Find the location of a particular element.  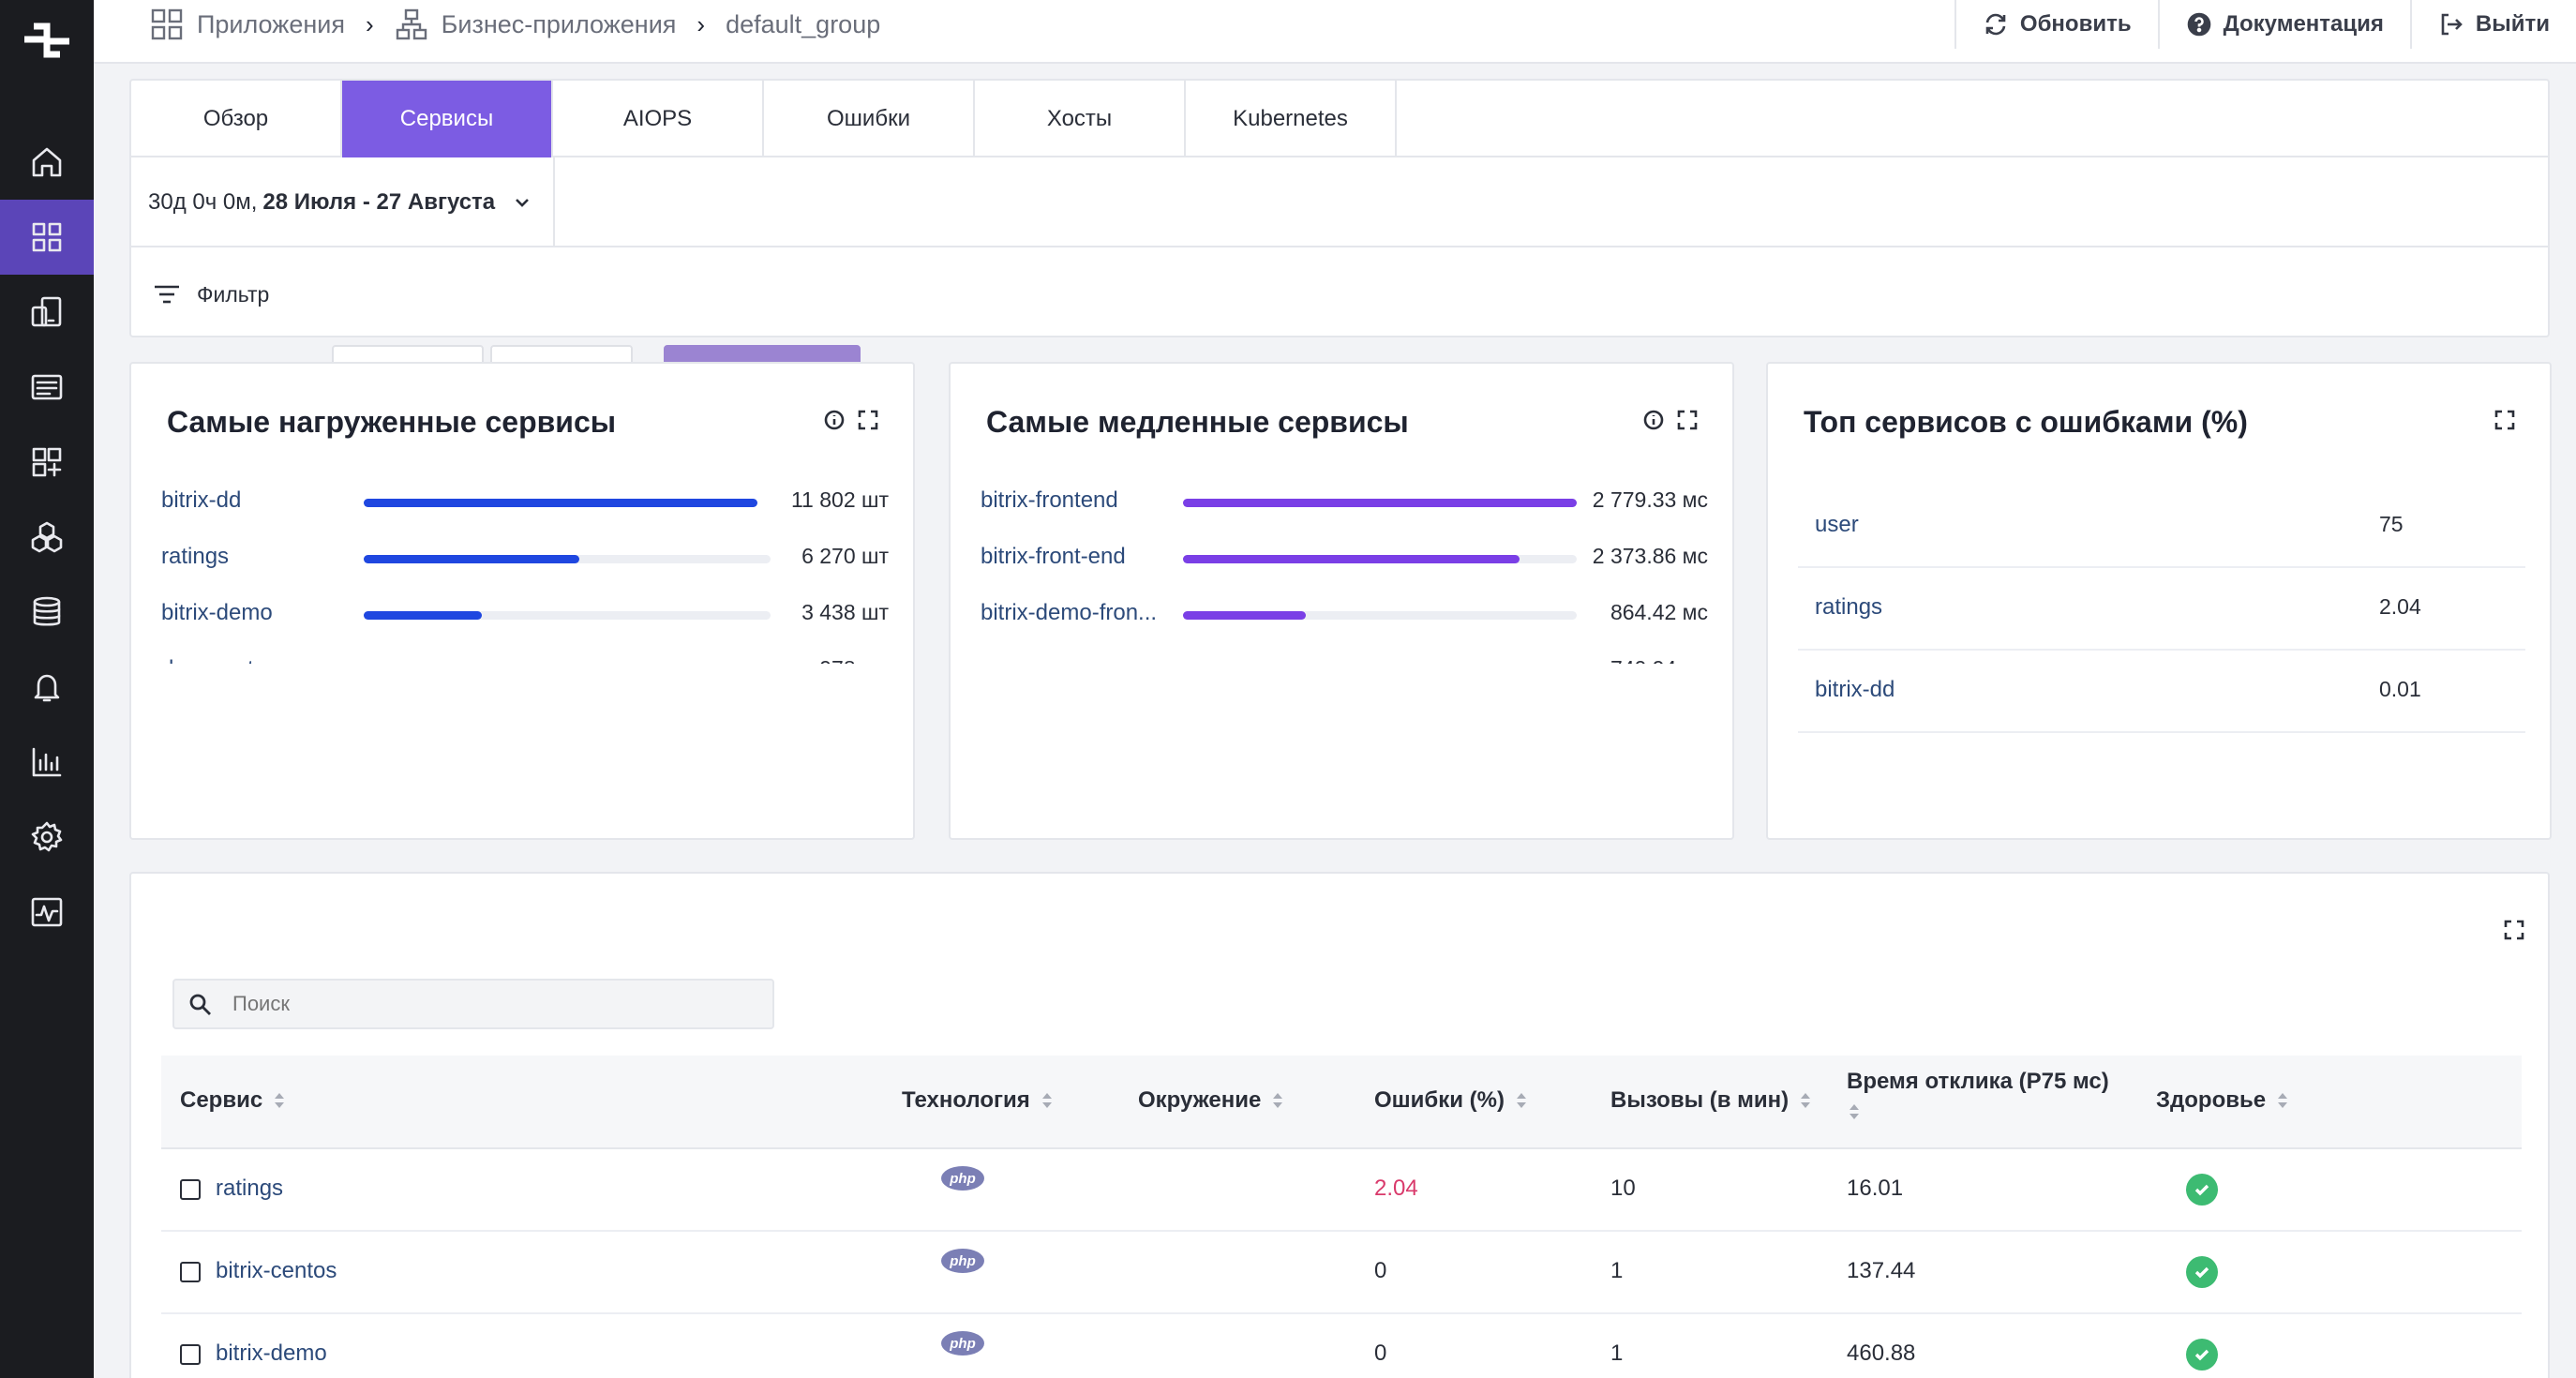

home-icon is located at coordinates (47, 162).